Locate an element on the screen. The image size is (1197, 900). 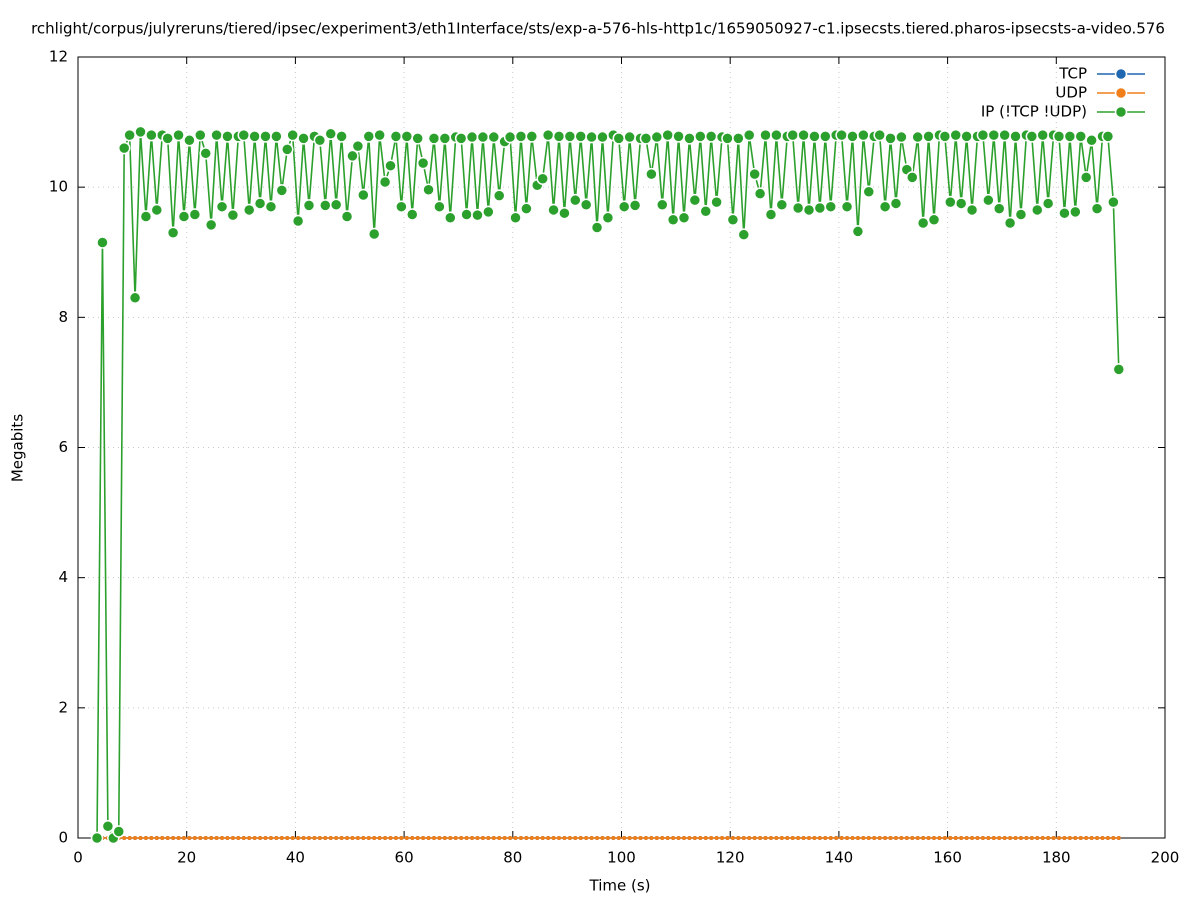
legend-marker is located at coordinates (1121, 74).